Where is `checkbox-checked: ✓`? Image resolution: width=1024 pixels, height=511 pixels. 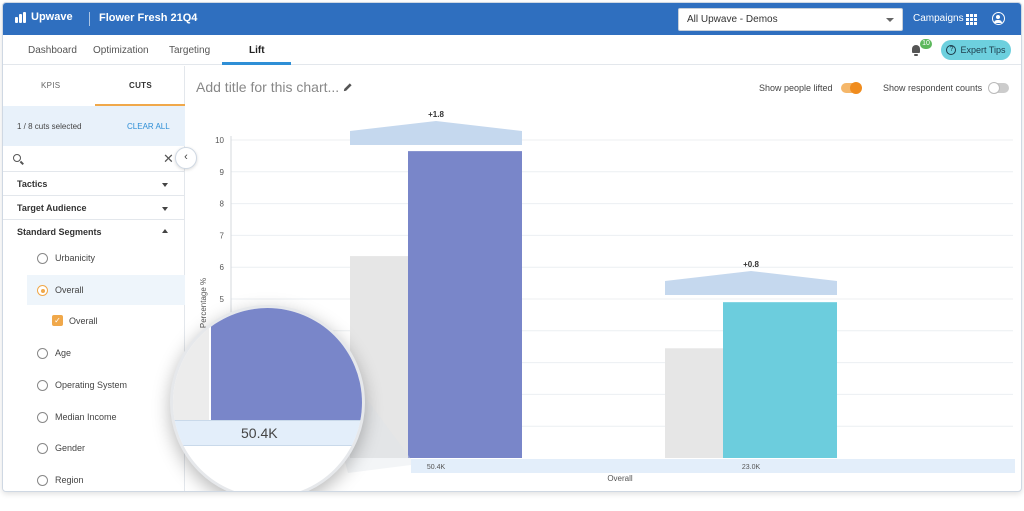
checkbox-checked: ✓ is located at coordinates (57, 320).